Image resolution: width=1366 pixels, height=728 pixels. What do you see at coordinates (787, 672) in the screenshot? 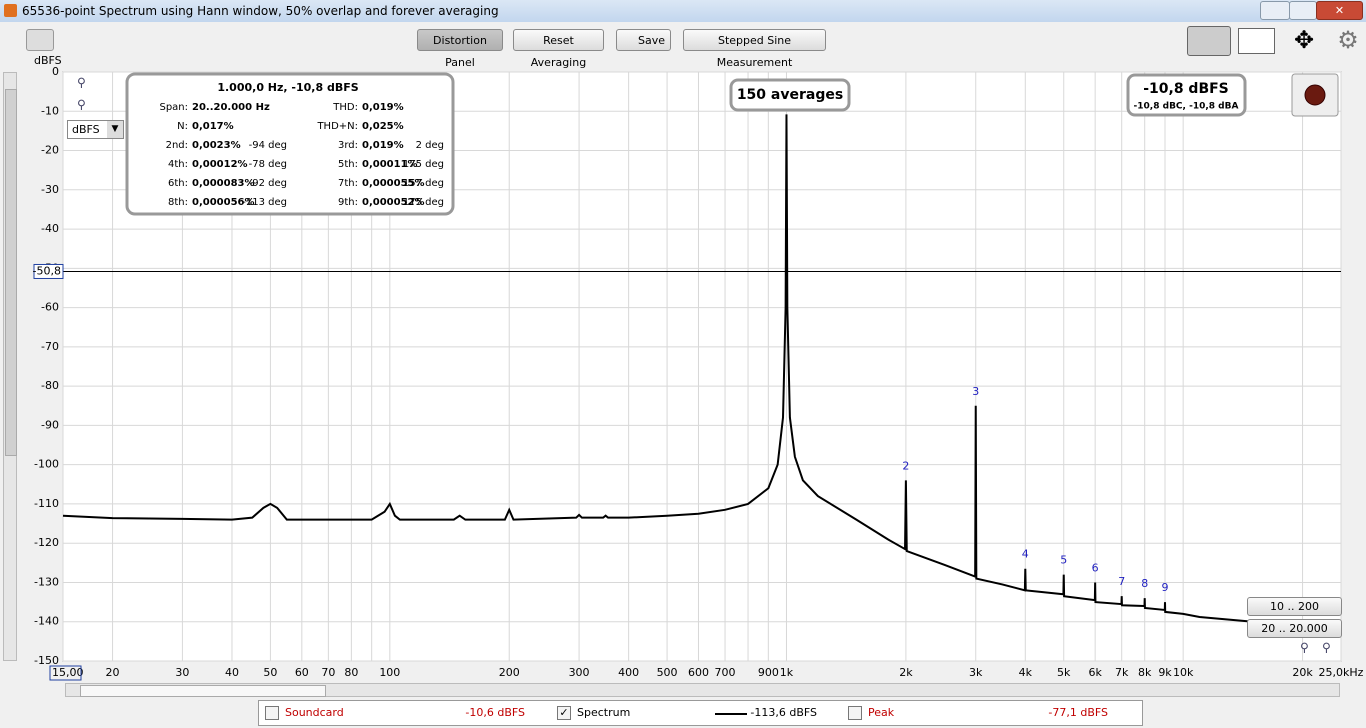
I see `x-tick-label: 1k` at bounding box center [787, 672].